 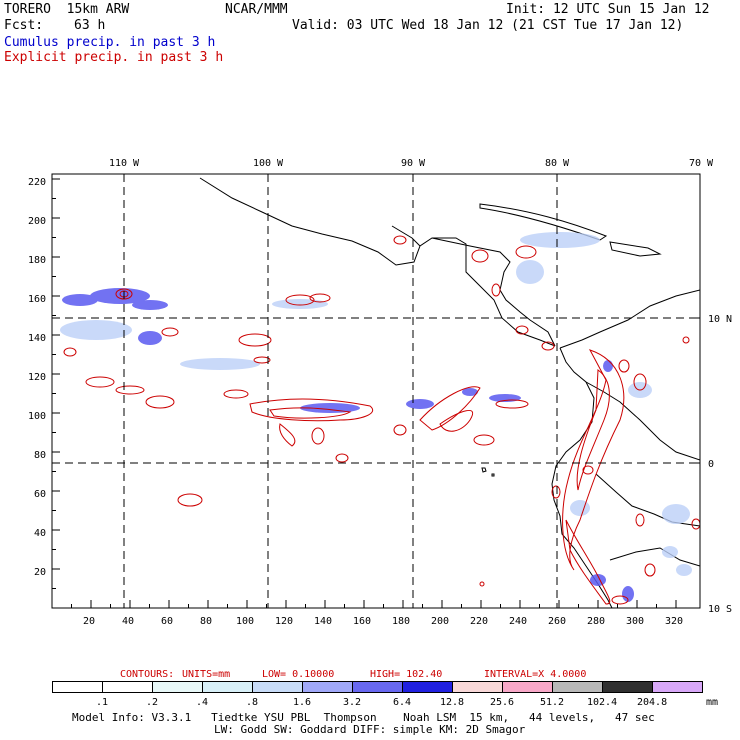 I want to click on andes-border, so click(x=642, y=421).